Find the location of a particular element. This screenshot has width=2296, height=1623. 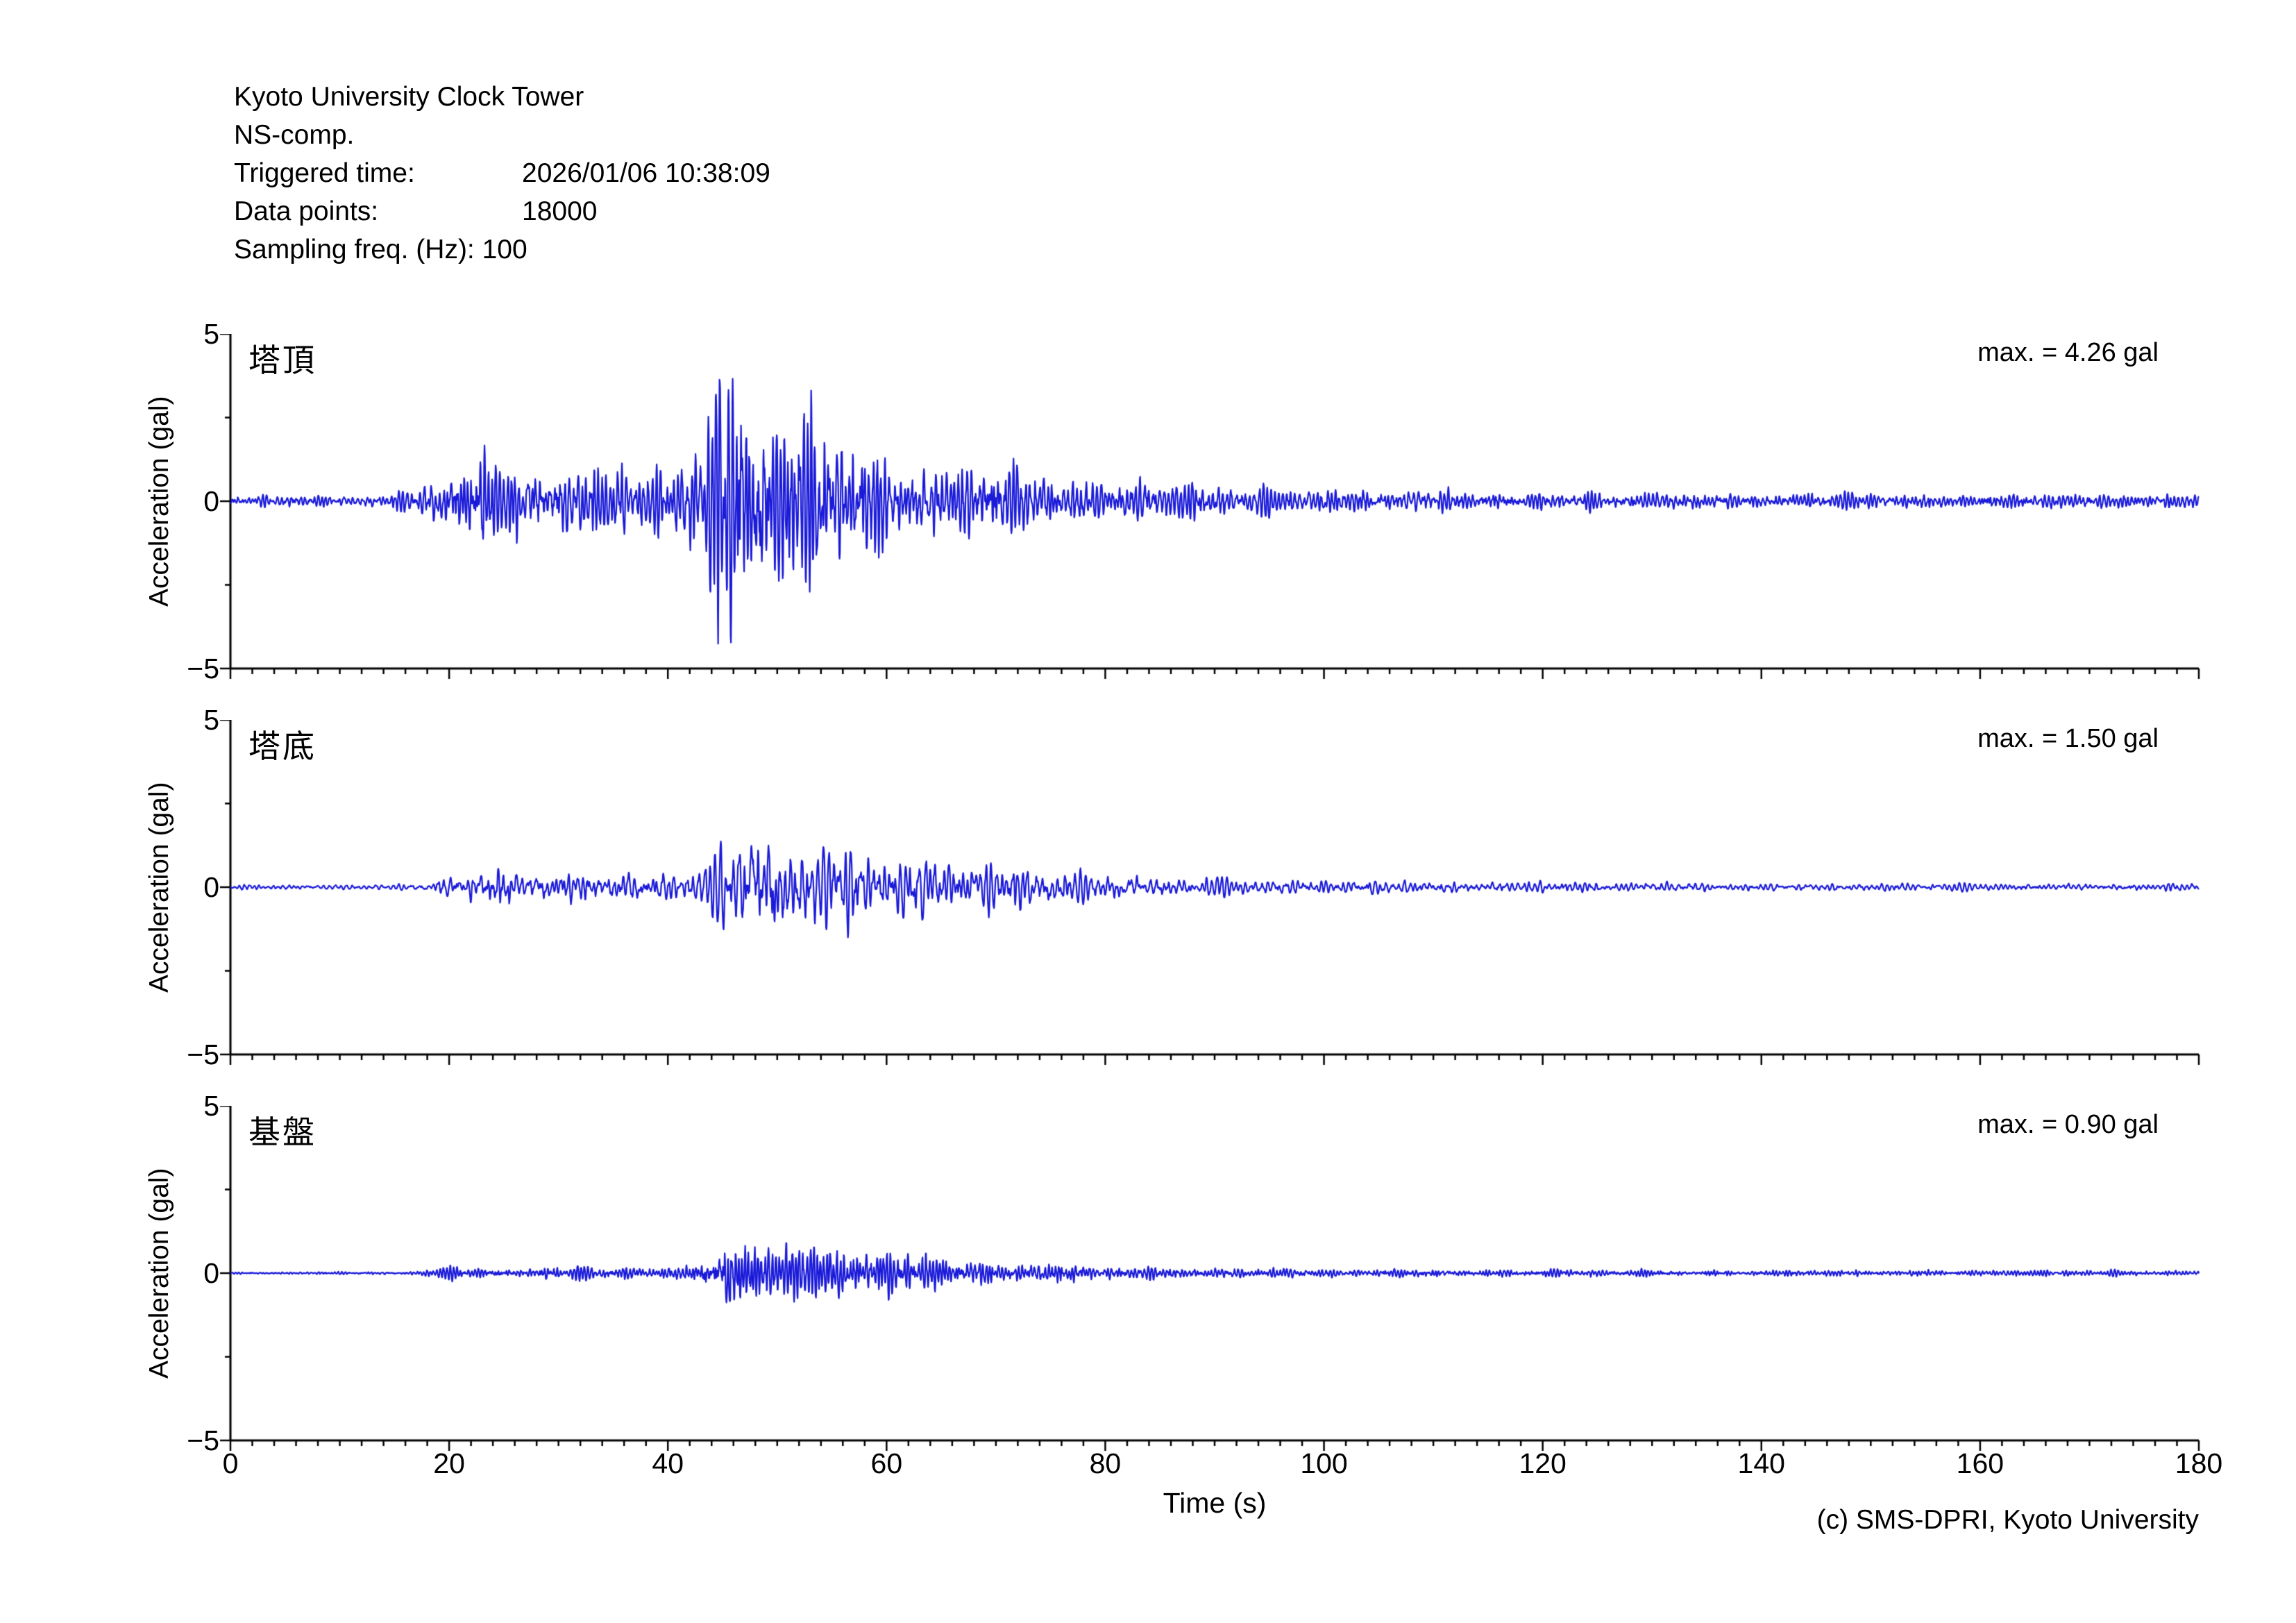

triggered-time-row: Triggered time: 2026/01/06 10:38:09 is located at coordinates (502, 173).